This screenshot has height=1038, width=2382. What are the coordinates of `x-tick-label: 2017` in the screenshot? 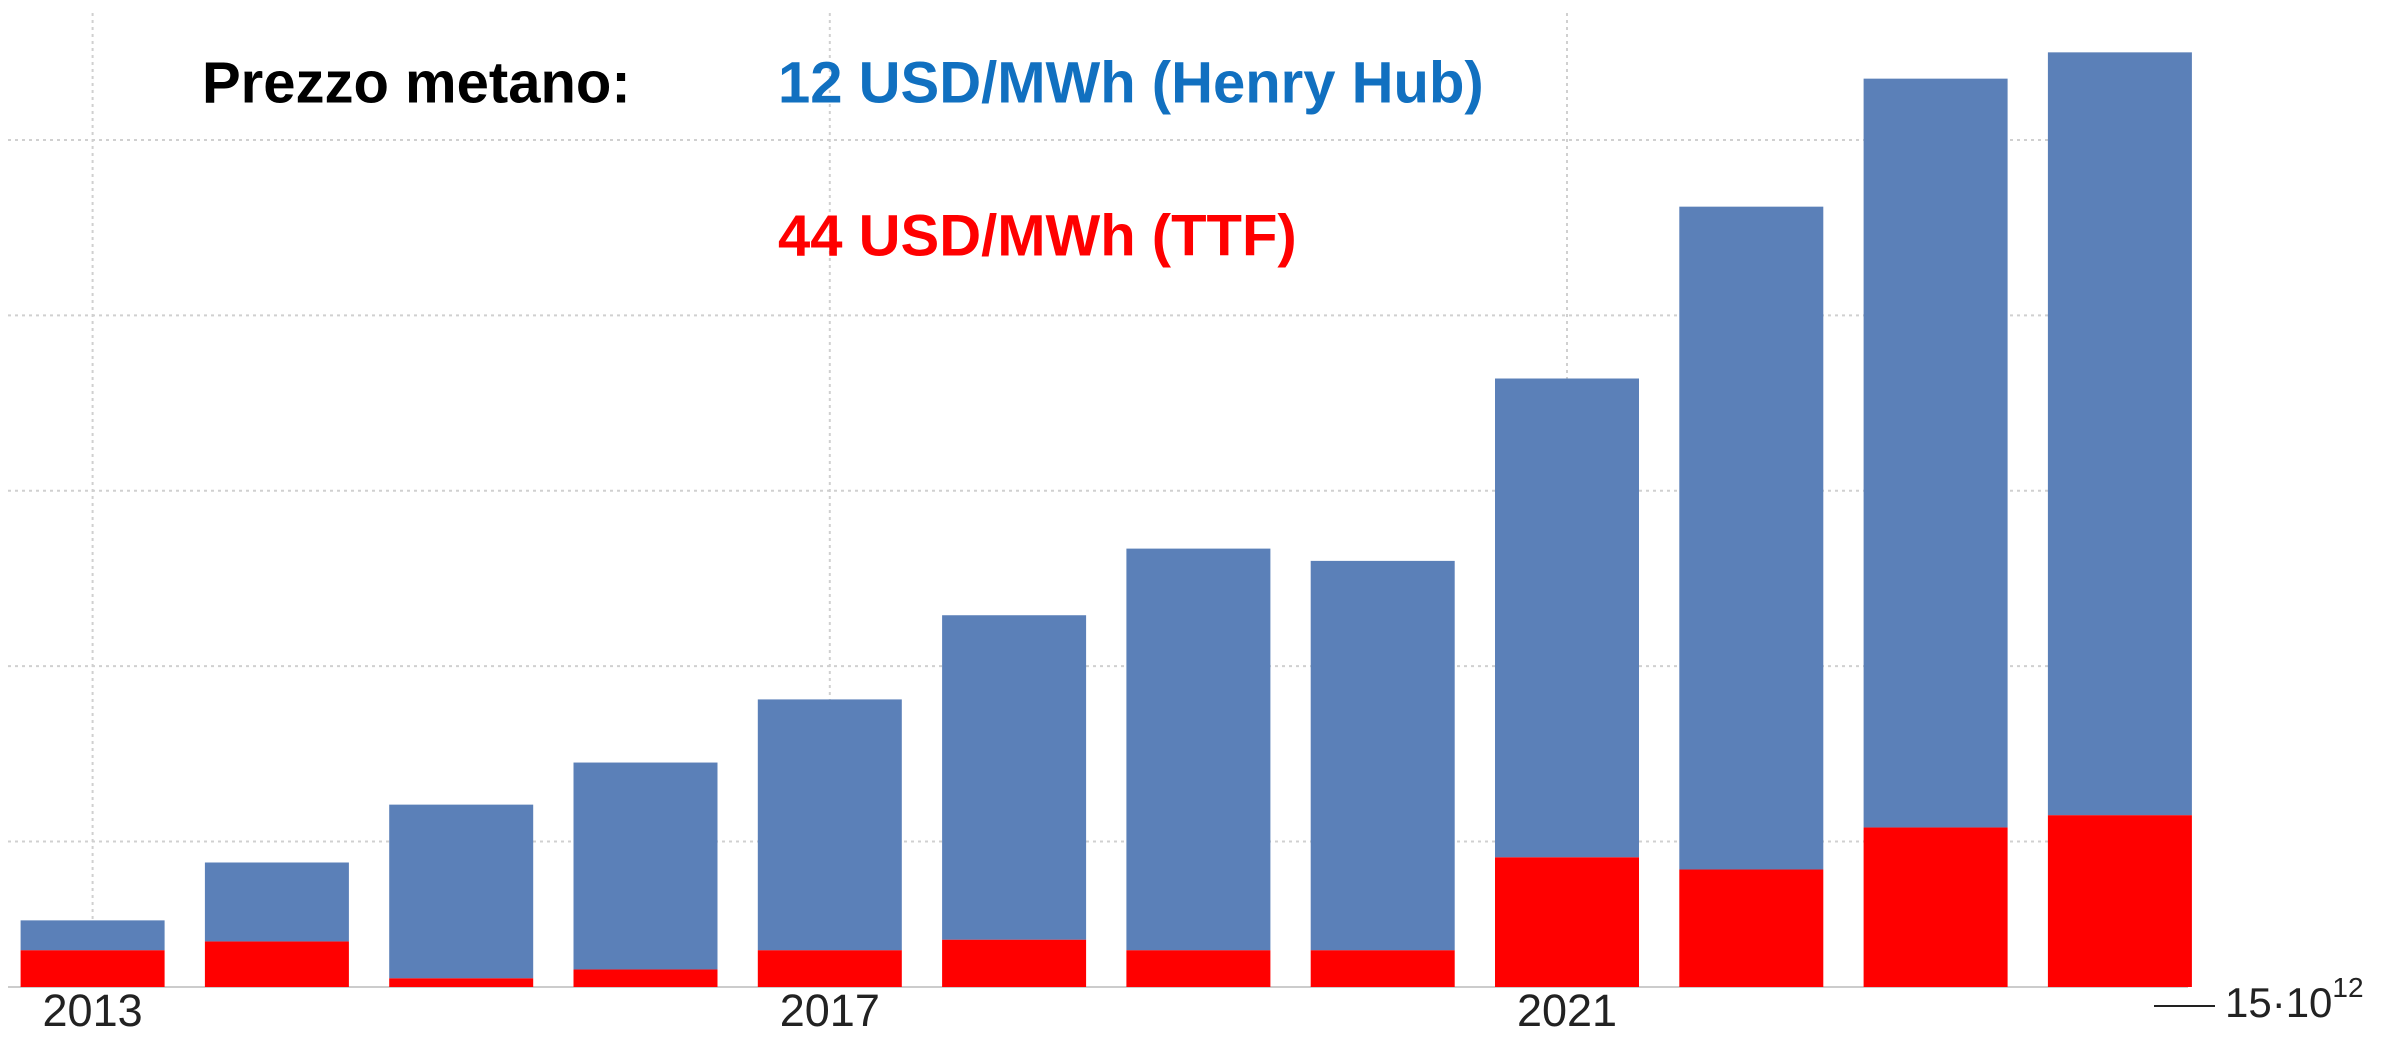 It's located at (830, 1010).